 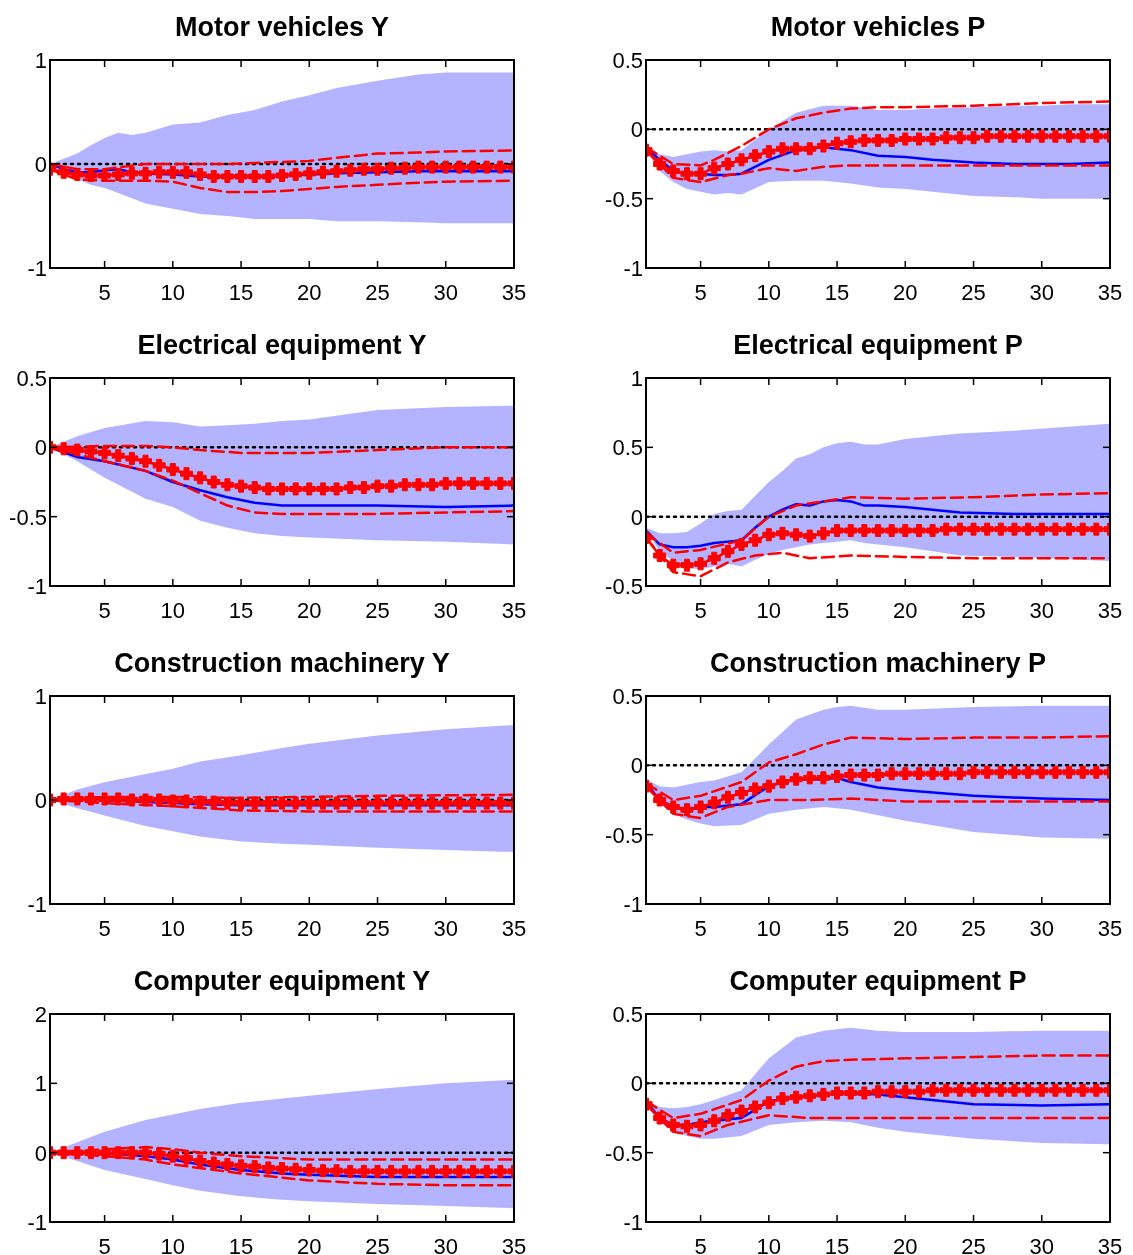 What do you see at coordinates (627, 696) in the screenshot?
I see `y-tick-label: 0.5` at bounding box center [627, 696].